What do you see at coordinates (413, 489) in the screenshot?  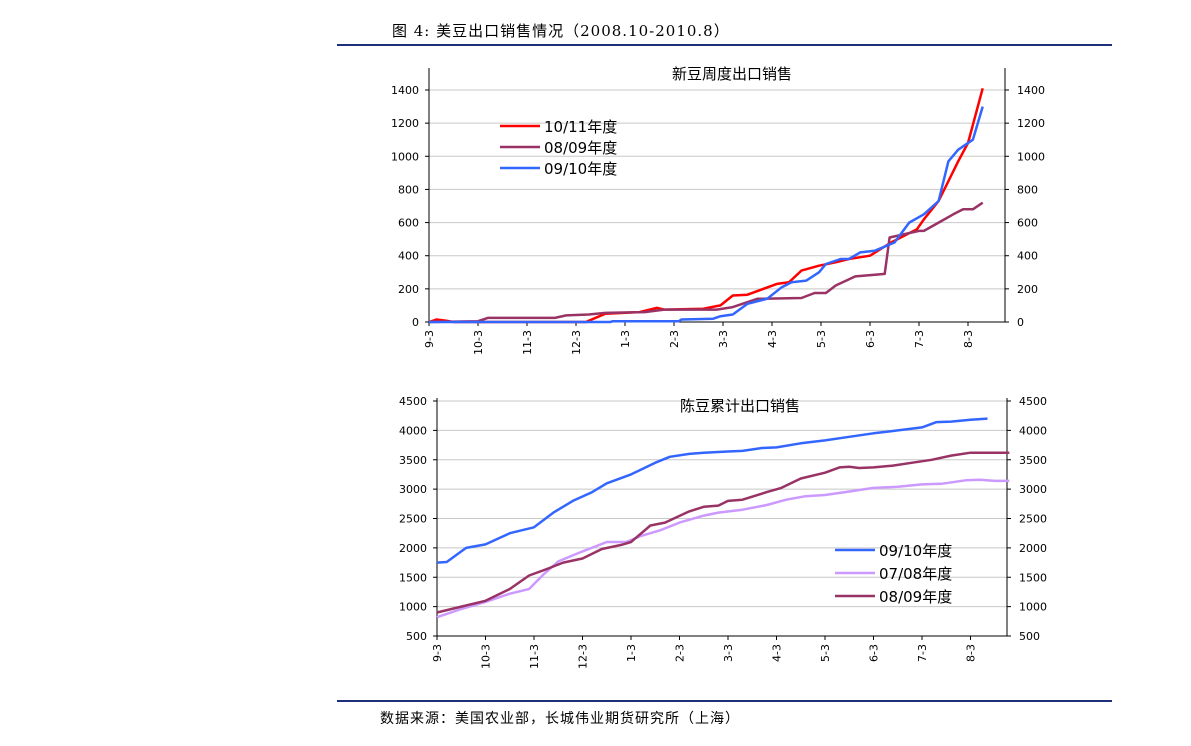 I see `y-tick-label-left: 3000` at bounding box center [413, 489].